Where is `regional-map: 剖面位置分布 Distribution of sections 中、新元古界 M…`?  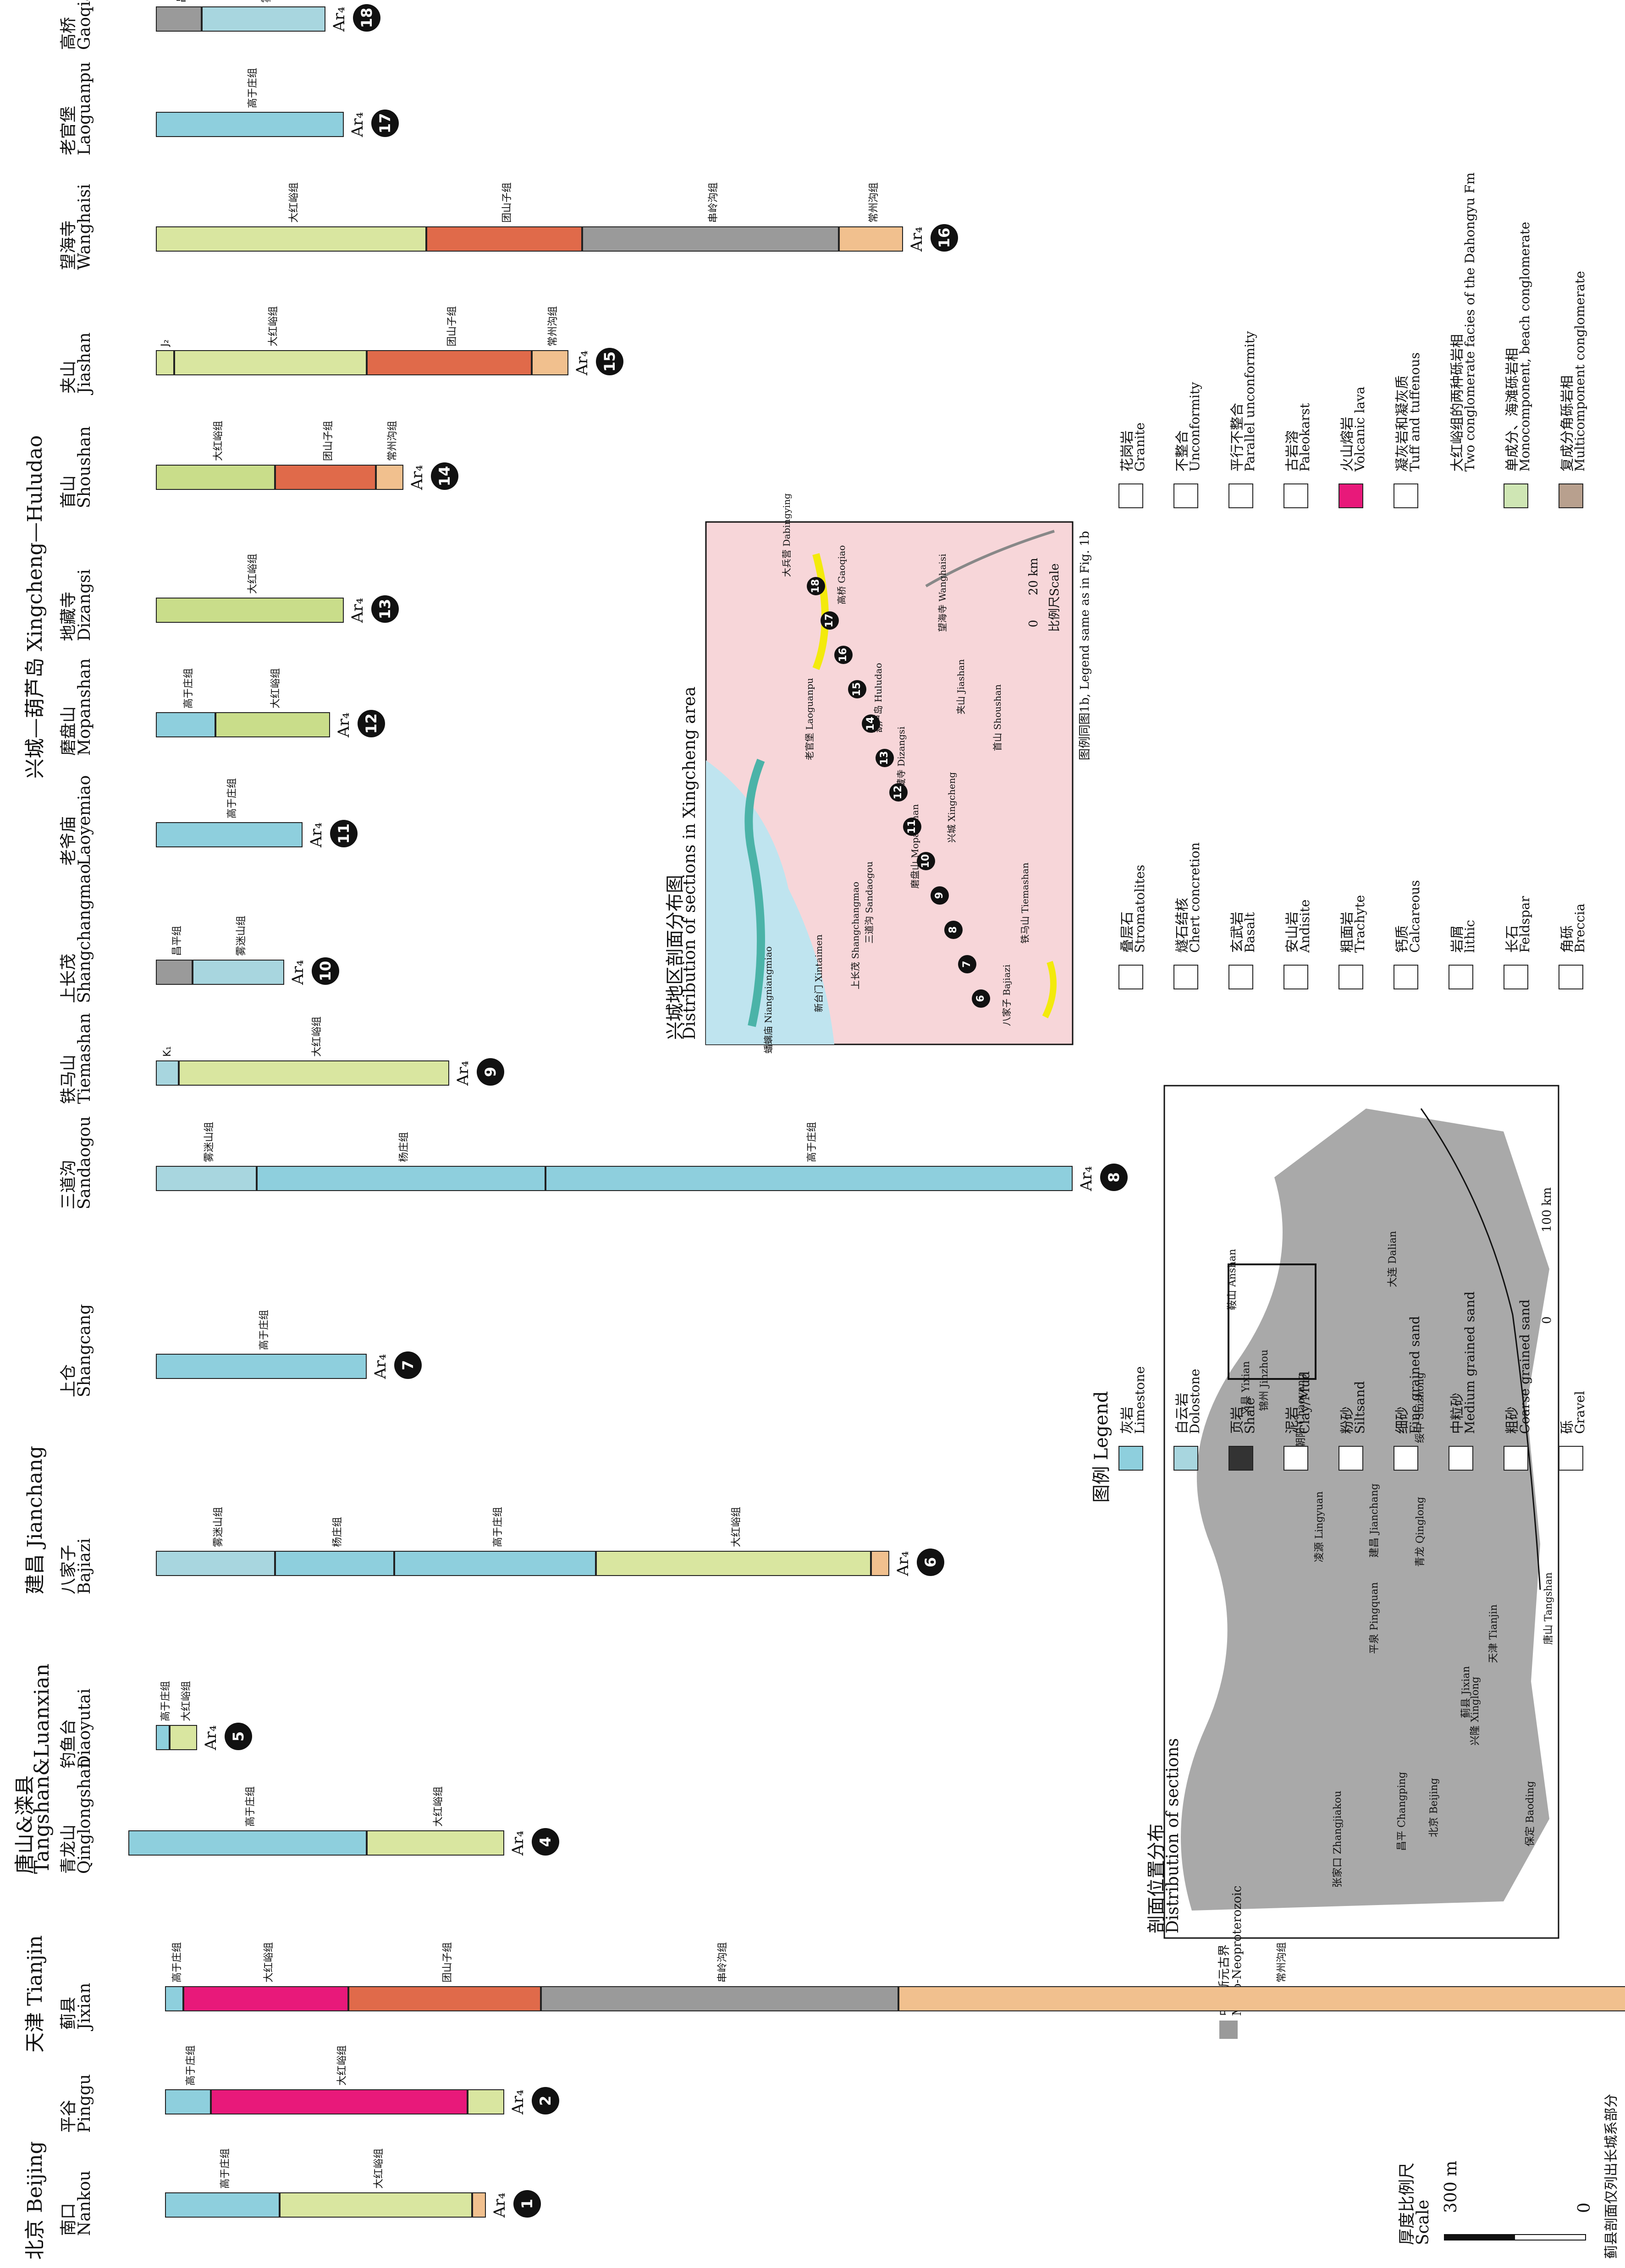
regional-map: 剖面位置分布 Distribution of sections 中、新元古界 M… is located at coordinates (1366, 1562).